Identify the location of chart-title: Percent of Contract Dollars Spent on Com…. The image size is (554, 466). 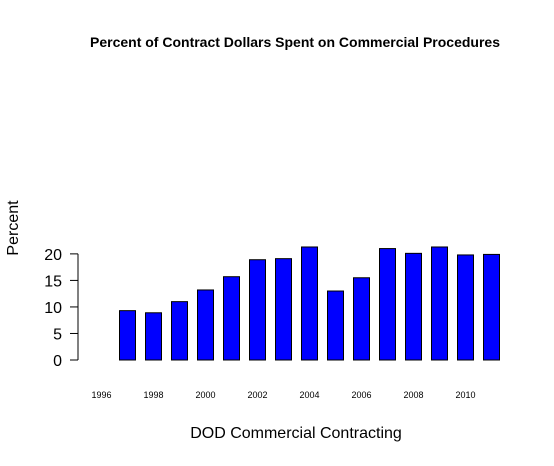
(295, 42).